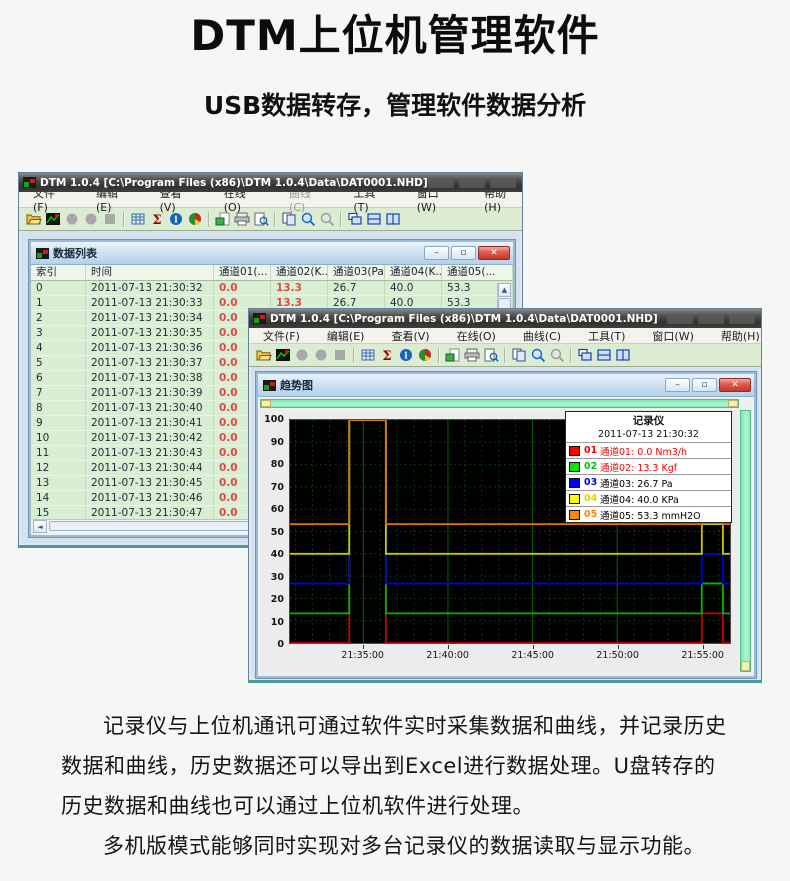  I want to click on menu-item-5: 曲线(C), so click(542, 336).